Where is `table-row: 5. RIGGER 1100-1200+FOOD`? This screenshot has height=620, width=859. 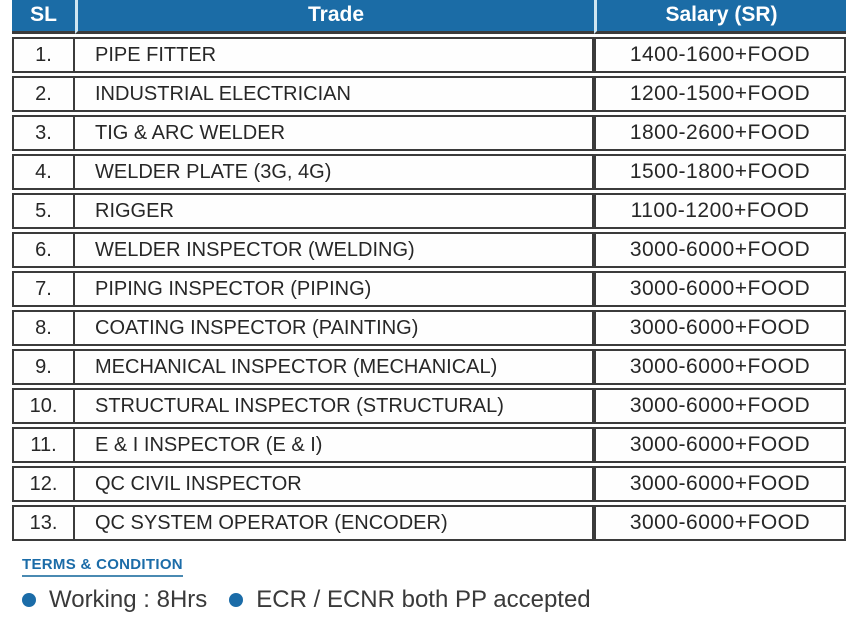
table-row: 5. RIGGER 1100-1200+FOOD is located at coordinates (429, 211).